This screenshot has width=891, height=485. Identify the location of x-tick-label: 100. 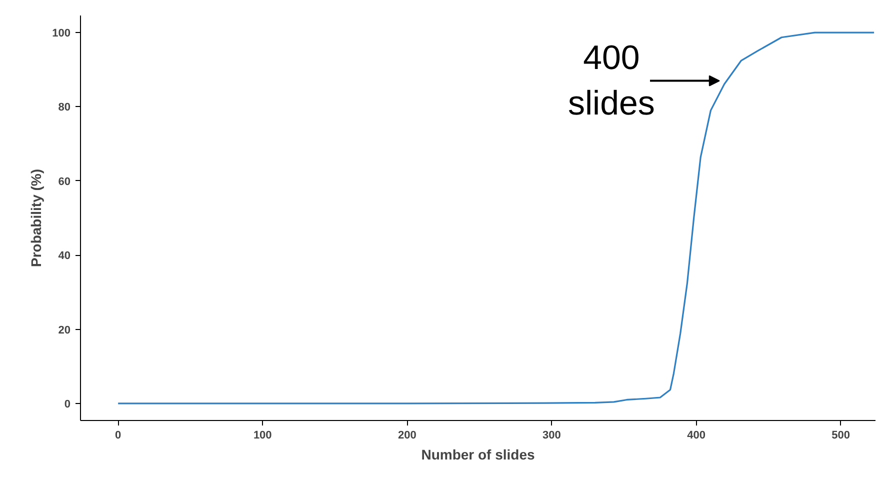
(262, 436).